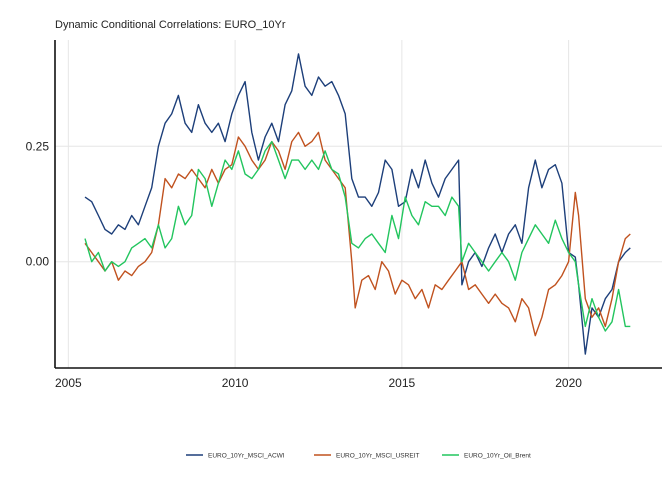 This screenshot has height=480, width=672. Describe the element at coordinates (497, 456) in the screenshot. I see `legend-label: EURO_10Yr_Oil_Brent` at that location.